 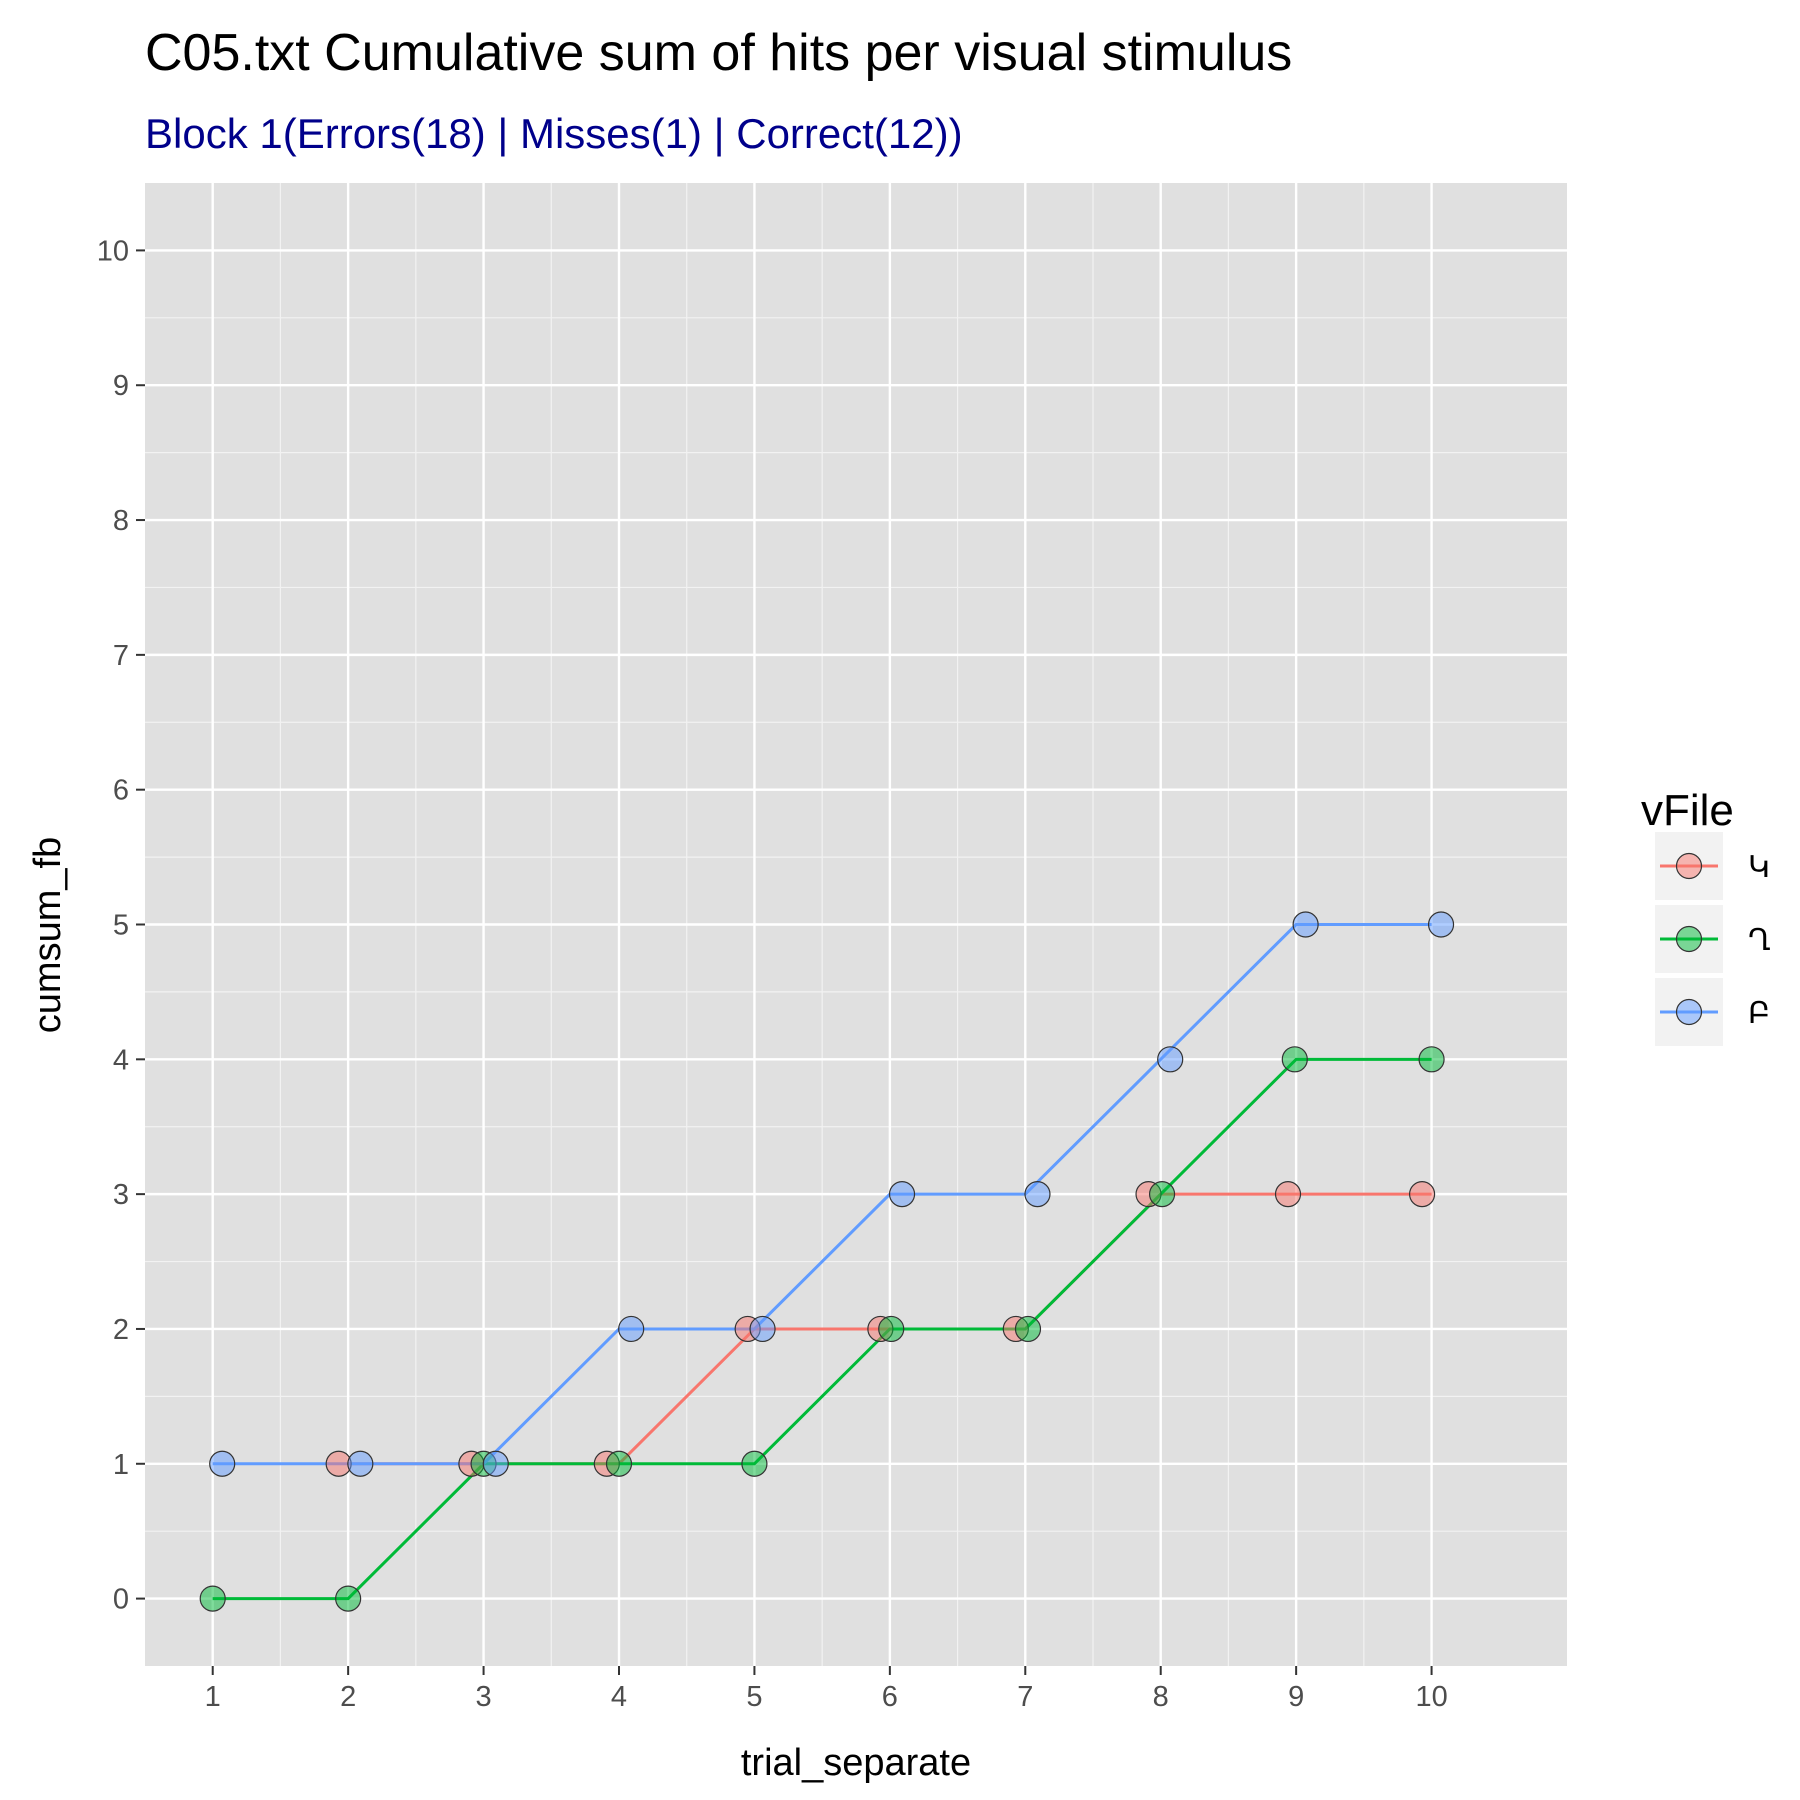 I want to click on y-tick-label: 3, so click(x=121, y=1195).